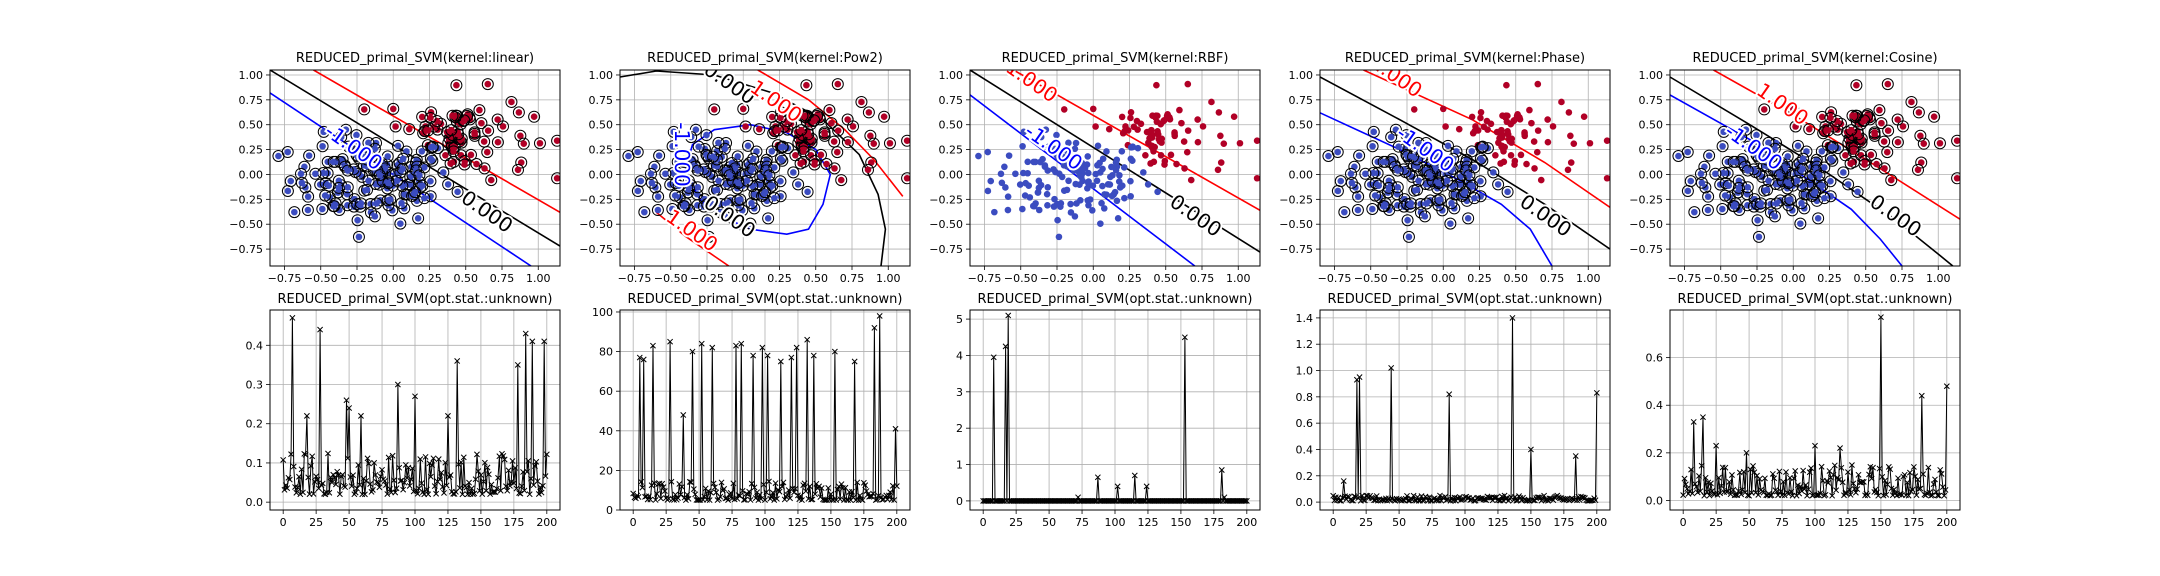 The image size is (2160, 576). Describe the element at coordinates (1093, 278) in the screenshot. I see `x-tick-label: 0.00` at that location.